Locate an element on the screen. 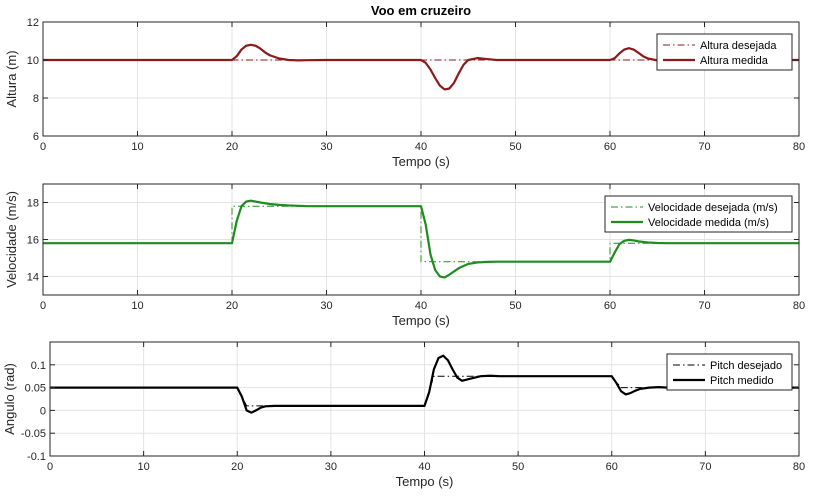  legend-label-1: Pitch desejado is located at coordinates (746, 366).